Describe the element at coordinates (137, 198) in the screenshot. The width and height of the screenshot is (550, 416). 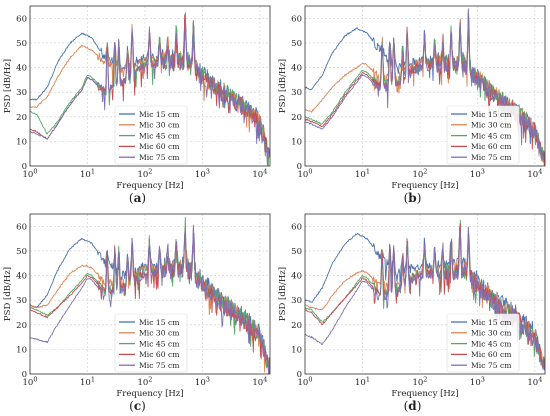
I see `panel-label-a: (a)` at that location.